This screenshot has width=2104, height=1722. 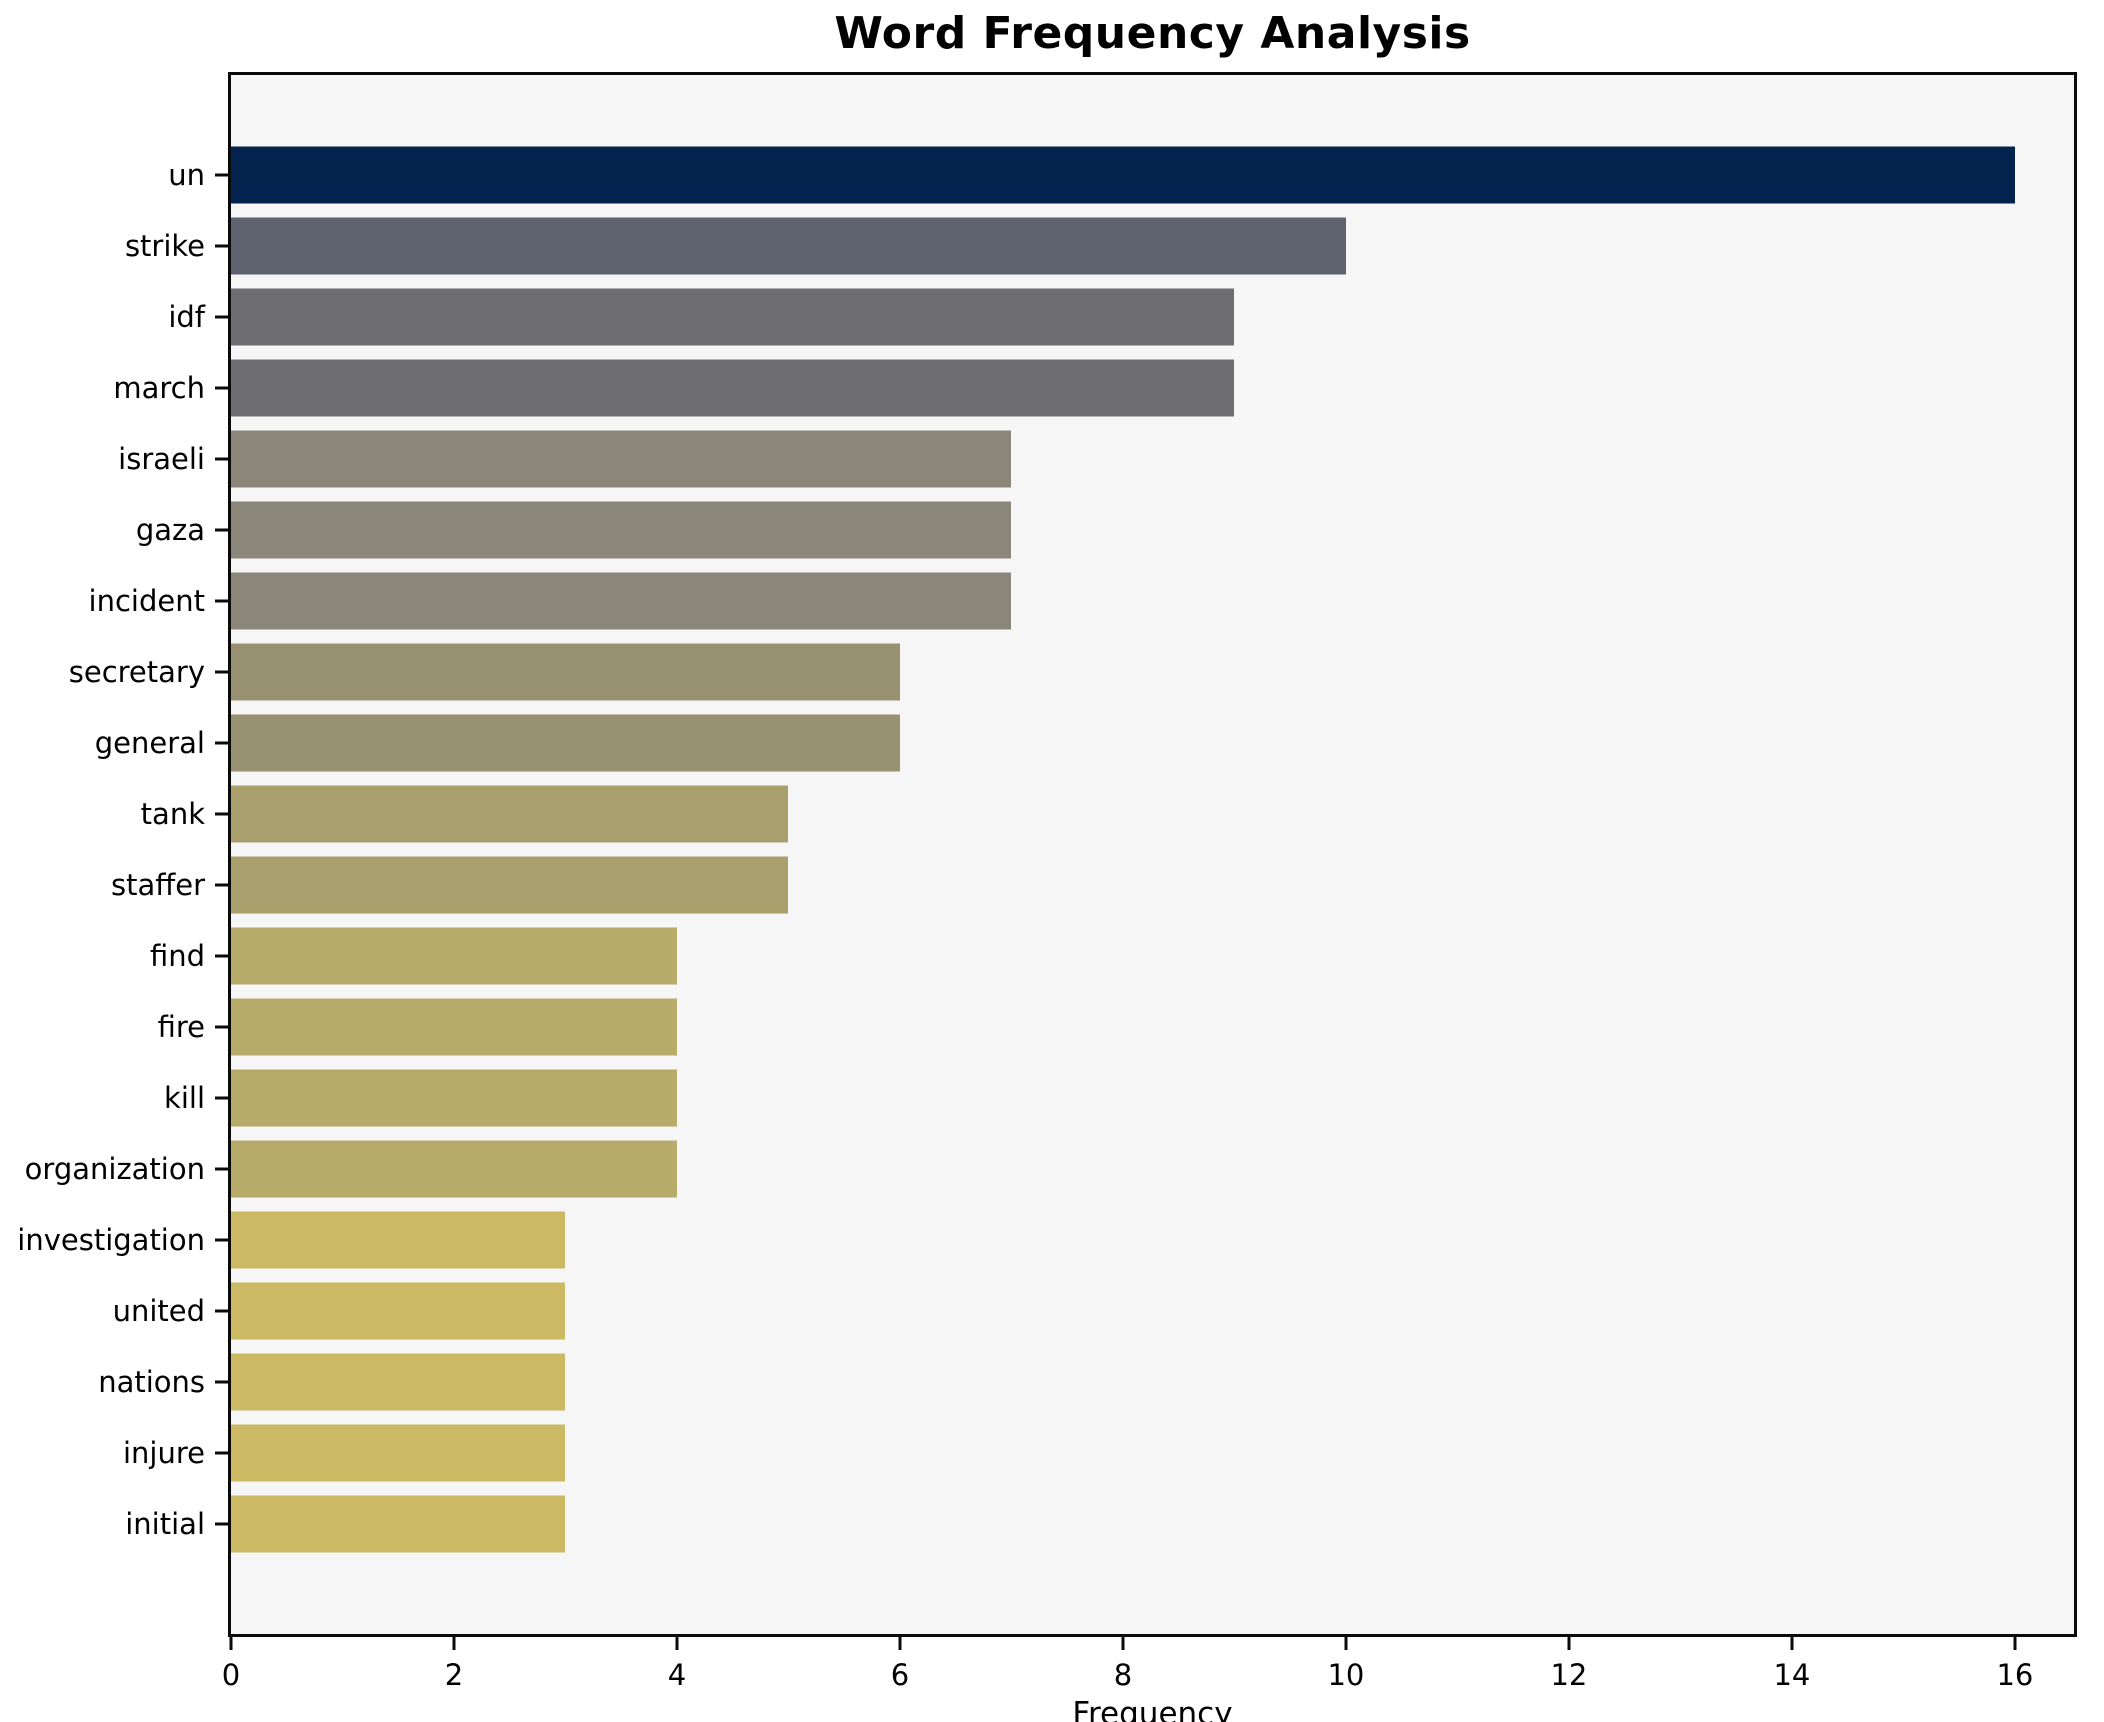 What do you see at coordinates (158, 1311) in the screenshot?
I see `y-tick-label-united: united` at bounding box center [158, 1311].